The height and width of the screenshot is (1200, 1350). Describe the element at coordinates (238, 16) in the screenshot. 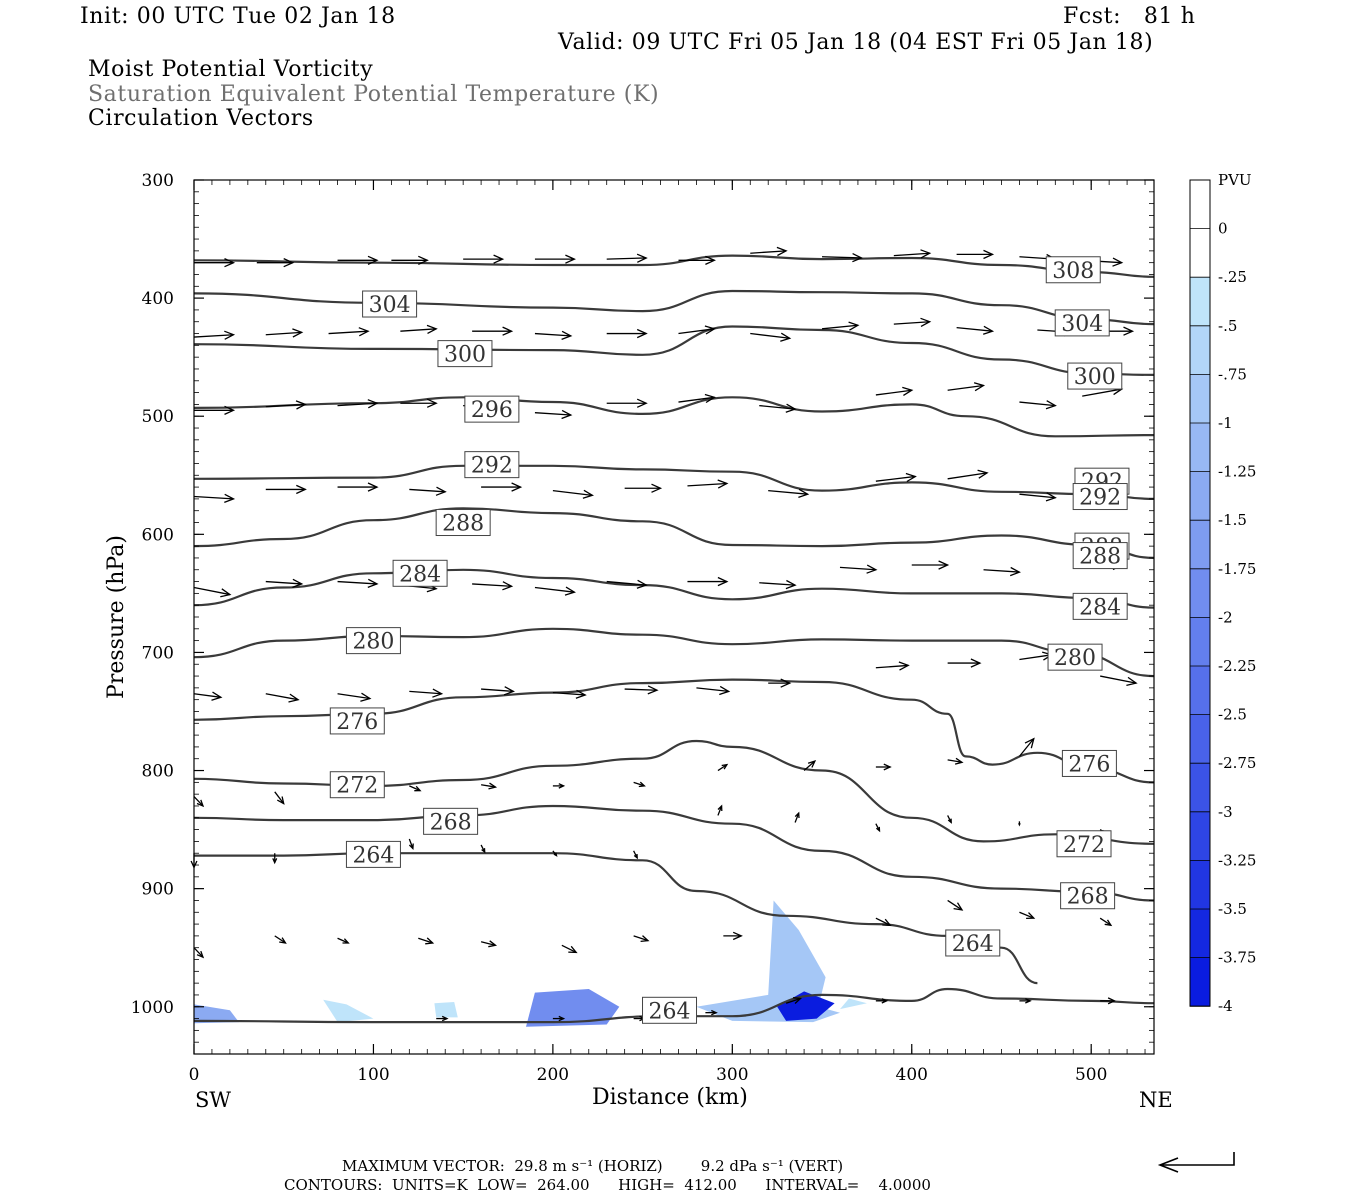

I see `init-time: Init: 00 UTC Tue 02 Jan 18` at that location.